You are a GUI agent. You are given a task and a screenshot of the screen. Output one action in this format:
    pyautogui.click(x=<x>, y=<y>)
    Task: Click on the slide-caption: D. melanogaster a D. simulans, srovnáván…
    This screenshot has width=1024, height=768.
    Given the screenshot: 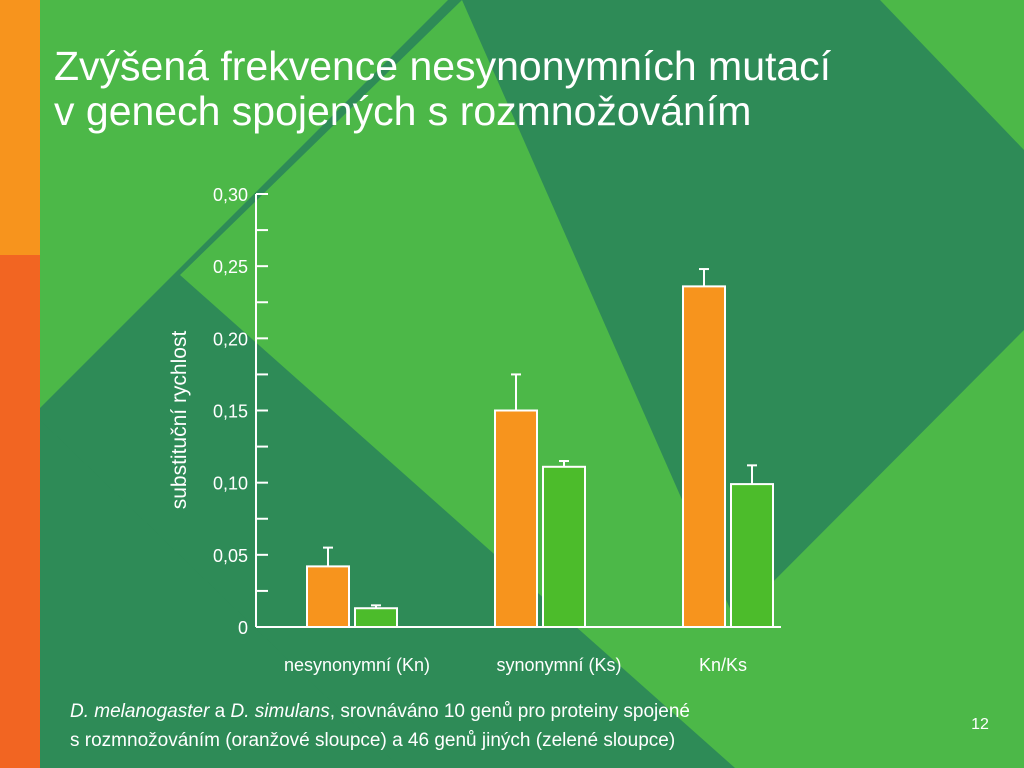 What is the action you would take?
    pyautogui.click(x=510, y=726)
    